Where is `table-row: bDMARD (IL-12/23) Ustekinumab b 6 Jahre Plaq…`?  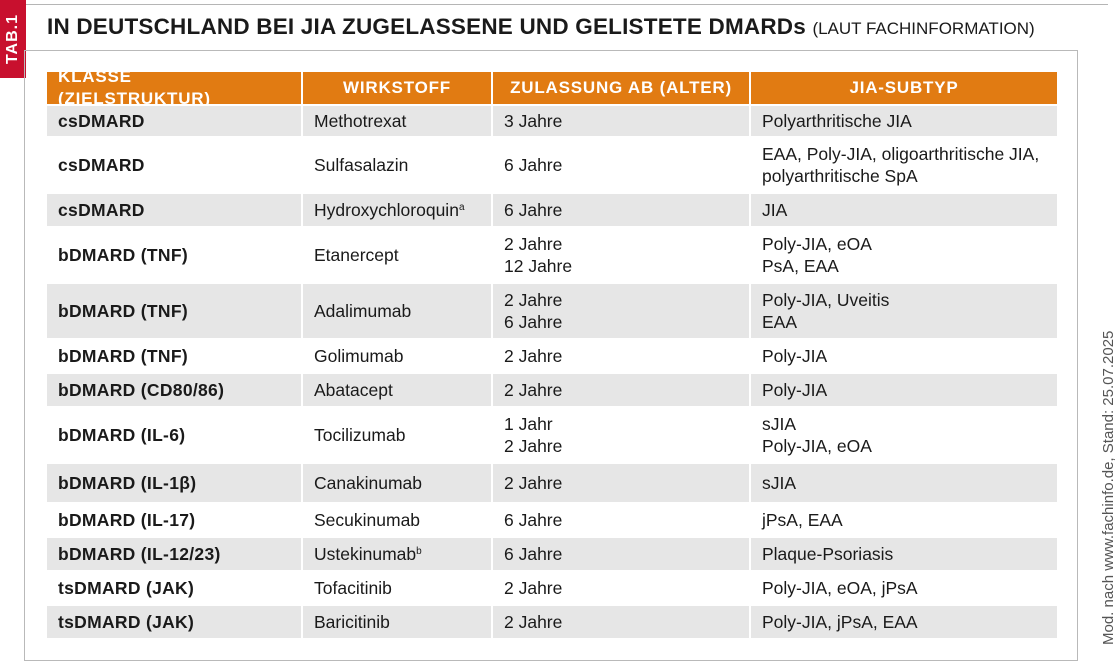
table-row: bDMARD (IL-12/23) Ustekinumab b 6 Jahre Plaq… is located at coordinates (552, 555).